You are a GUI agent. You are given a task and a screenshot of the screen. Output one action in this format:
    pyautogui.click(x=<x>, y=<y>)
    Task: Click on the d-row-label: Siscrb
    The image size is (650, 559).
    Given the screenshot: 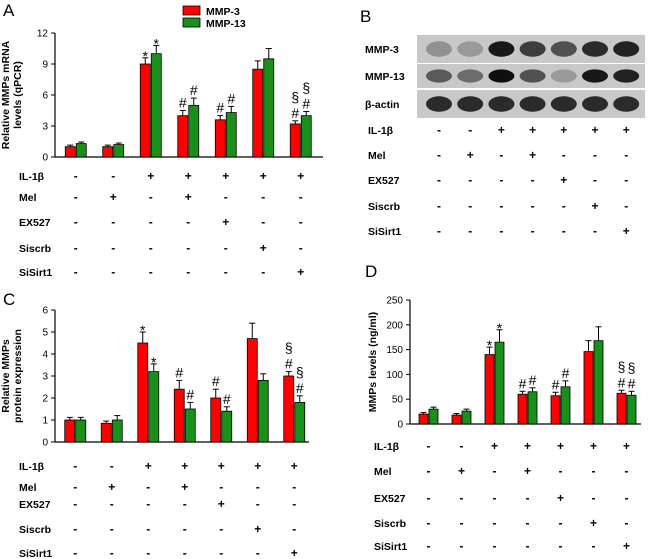 What is the action you would take?
    pyautogui.click(x=390, y=524)
    